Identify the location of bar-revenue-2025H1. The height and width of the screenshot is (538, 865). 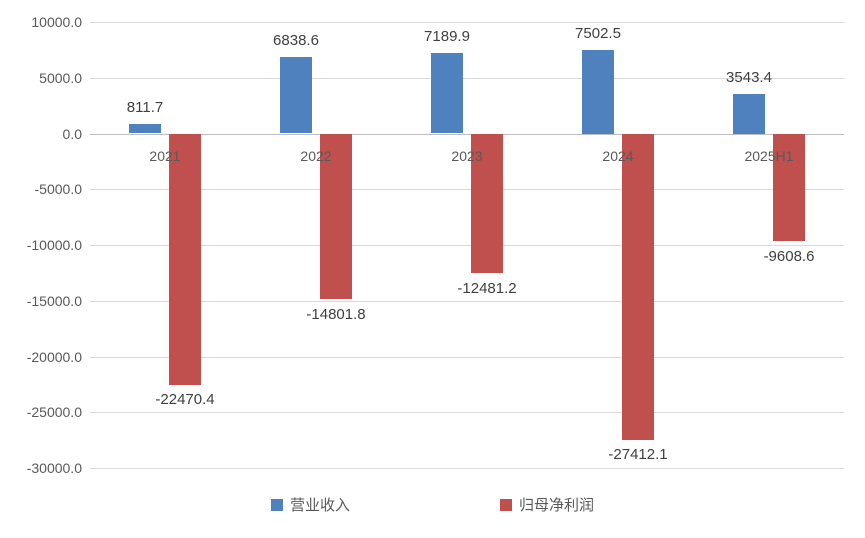
(749, 114).